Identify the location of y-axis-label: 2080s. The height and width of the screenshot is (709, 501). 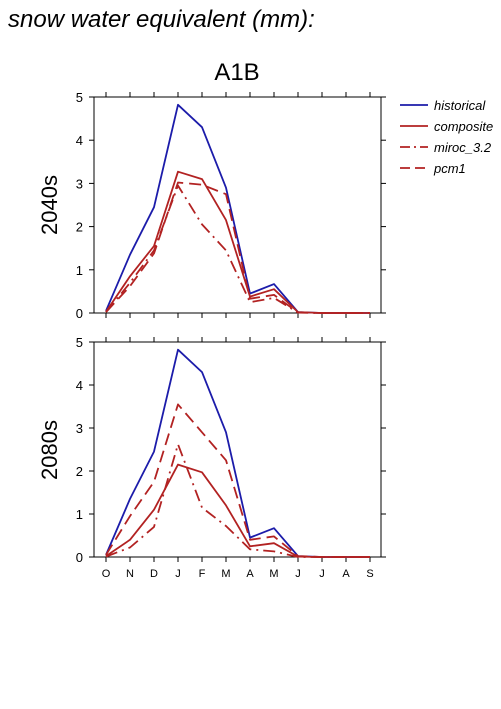
(49, 450).